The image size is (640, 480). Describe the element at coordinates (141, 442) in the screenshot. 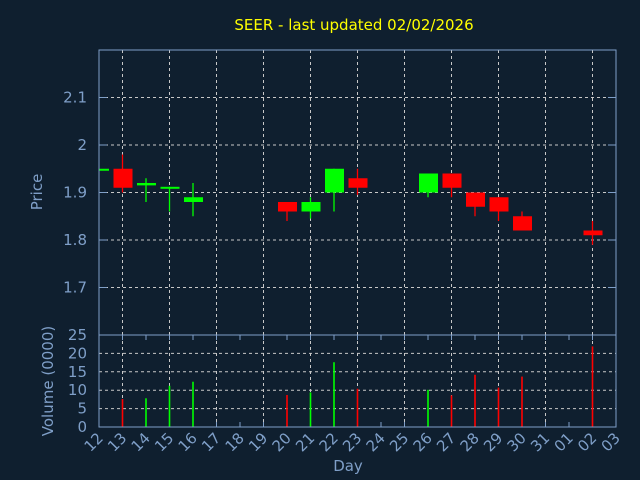

I see `x-tick-label: 14` at that location.